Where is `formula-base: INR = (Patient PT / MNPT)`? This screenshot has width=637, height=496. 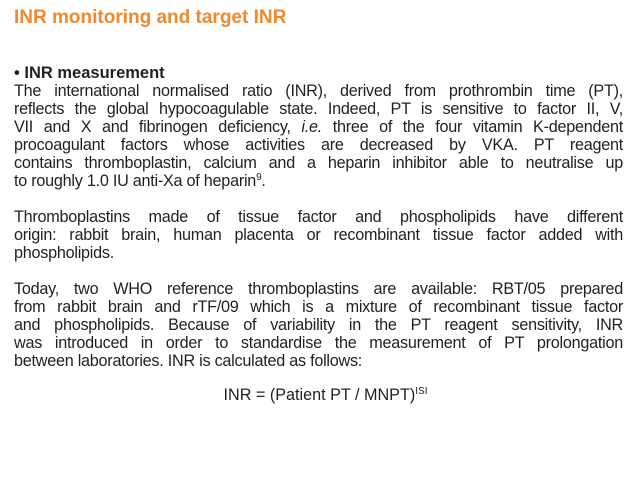
formula-base: INR = (Patient PT / MNPT) is located at coordinates (319, 395).